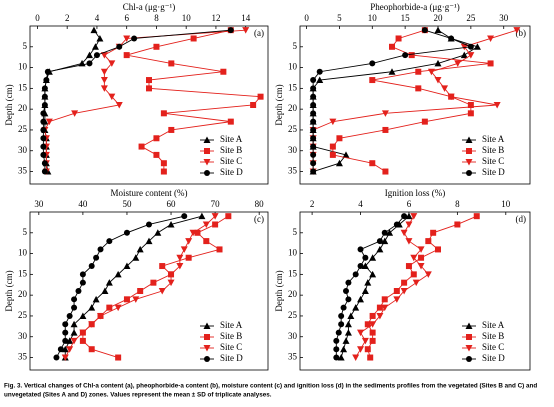 The image size is (554, 407). What do you see at coordinates (493, 172) in the screenshot?
I see `legend-label: Site D` at bounding box center [493, 172].